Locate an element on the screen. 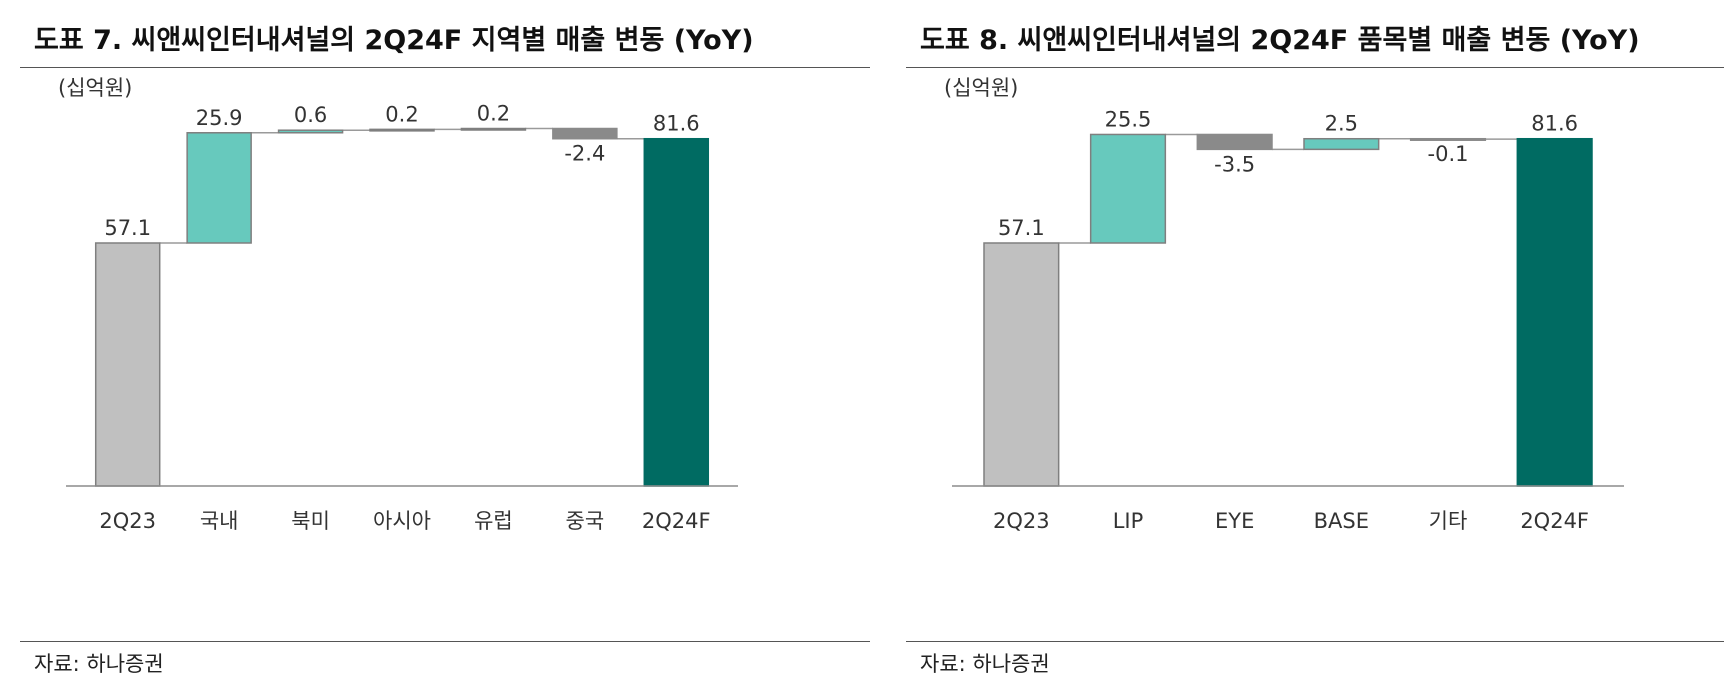 The height and width of the screenshot is (678, 1724). x-tick-label: 중국 is located at coordinates (585, 521).